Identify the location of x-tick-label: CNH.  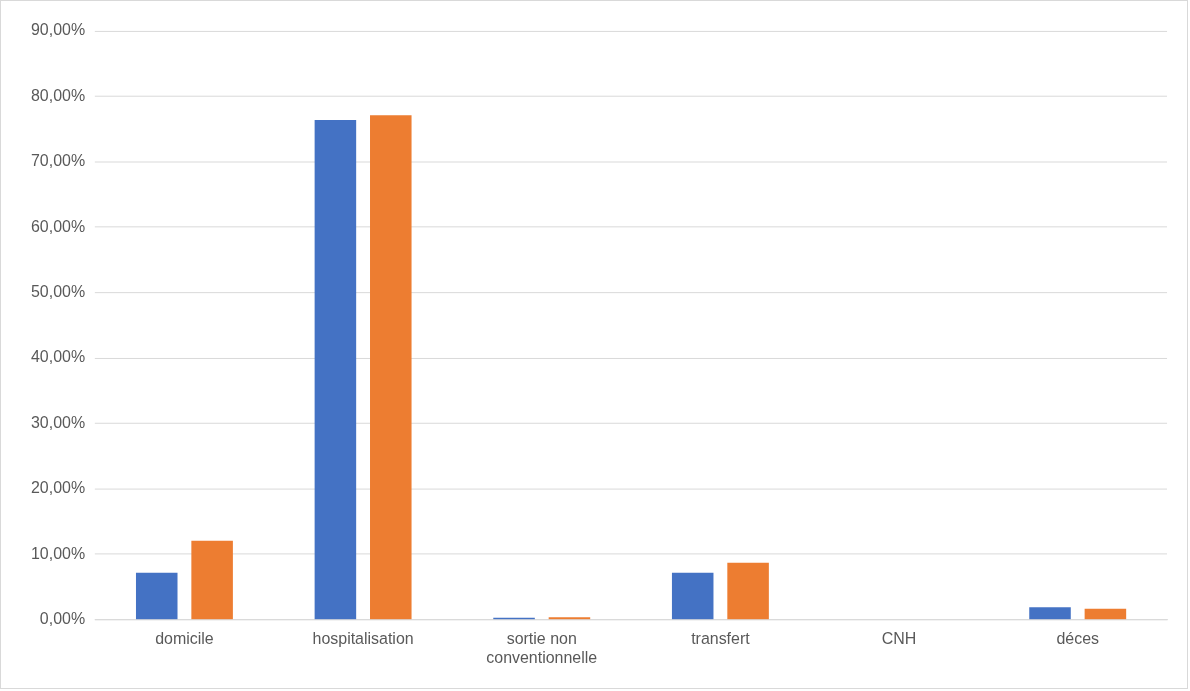
(899, 638).